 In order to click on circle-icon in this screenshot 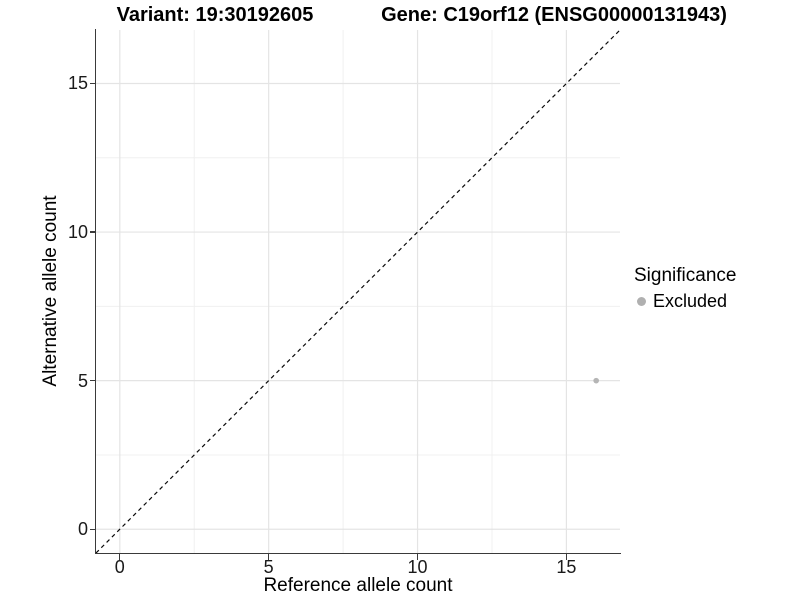, I will do `click(641, 301)`.